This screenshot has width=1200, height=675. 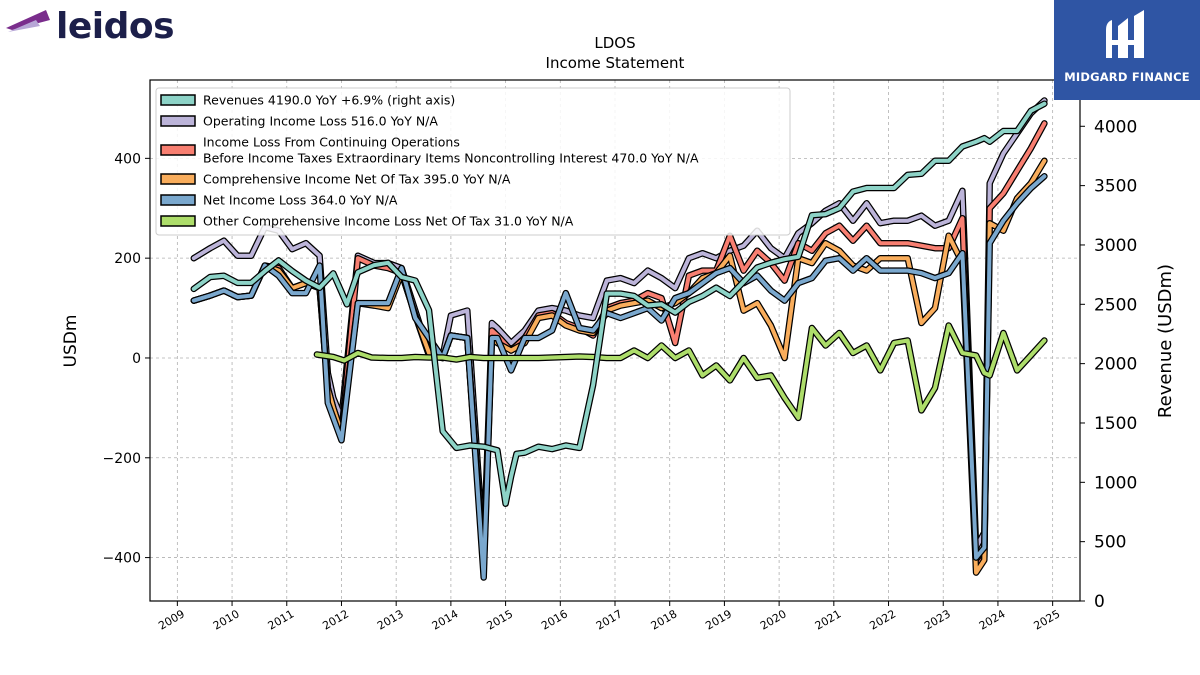 What do you see at coordinates (390, 619) in the screenshot?
I see `x-tick-label: 2013` at bounding box center [390, 619].